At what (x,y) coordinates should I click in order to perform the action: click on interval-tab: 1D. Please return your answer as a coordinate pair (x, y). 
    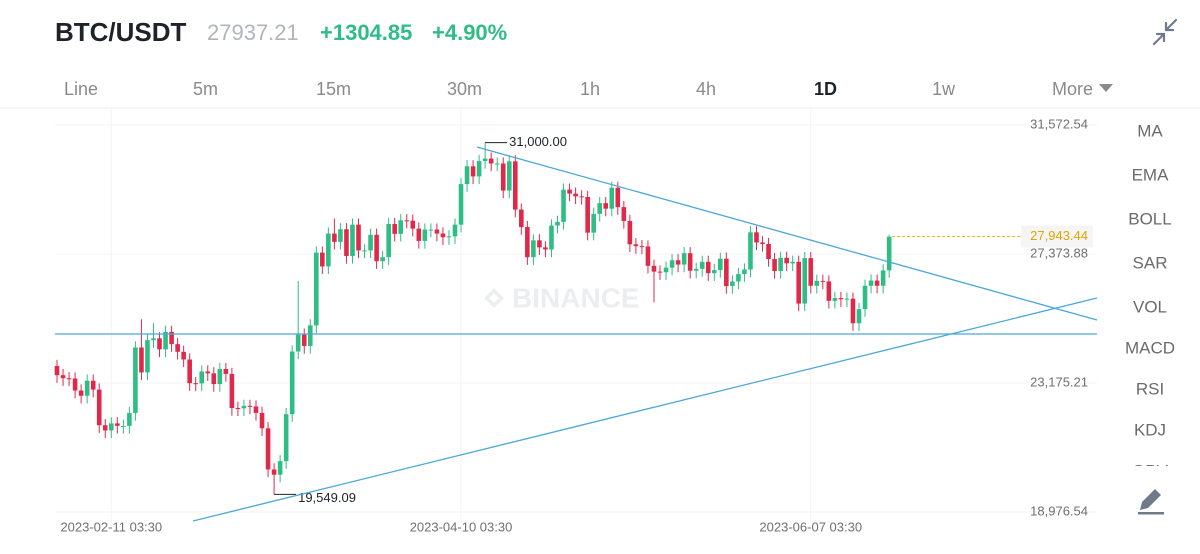
    Looking at the image, I should click on (825, 89).